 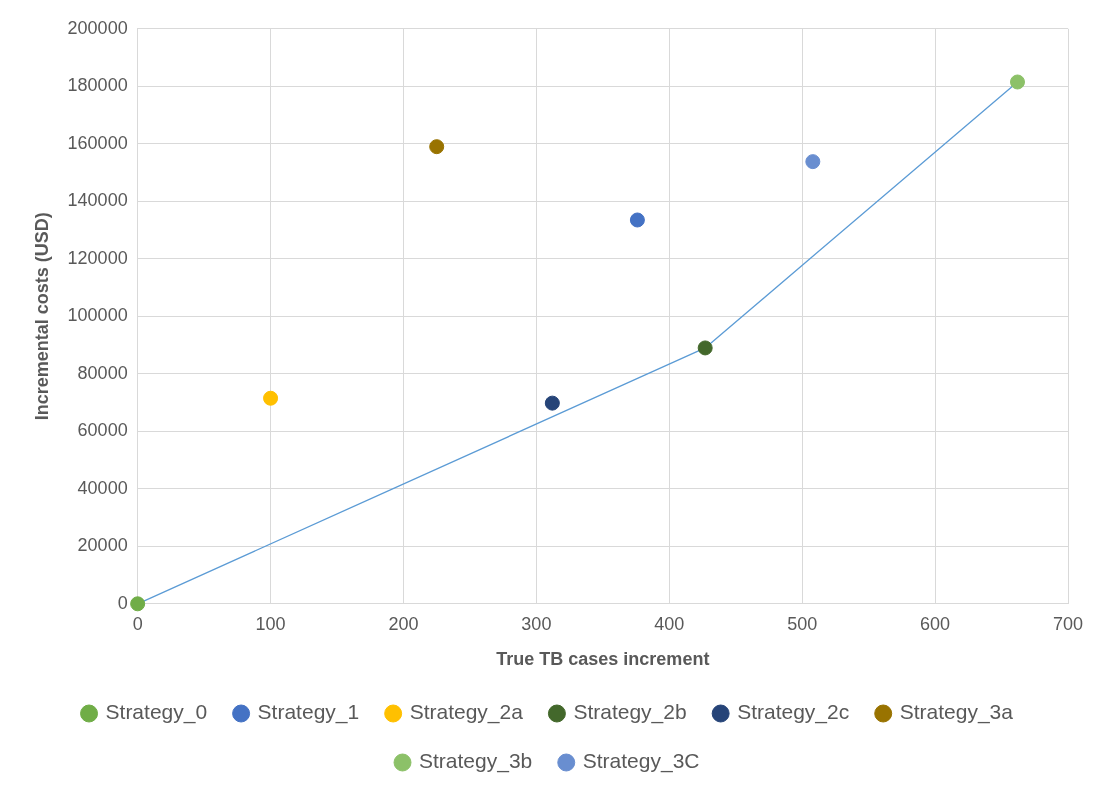 I want to click on x-axis-title: True TB cases increment, so click(x=603, y=659).